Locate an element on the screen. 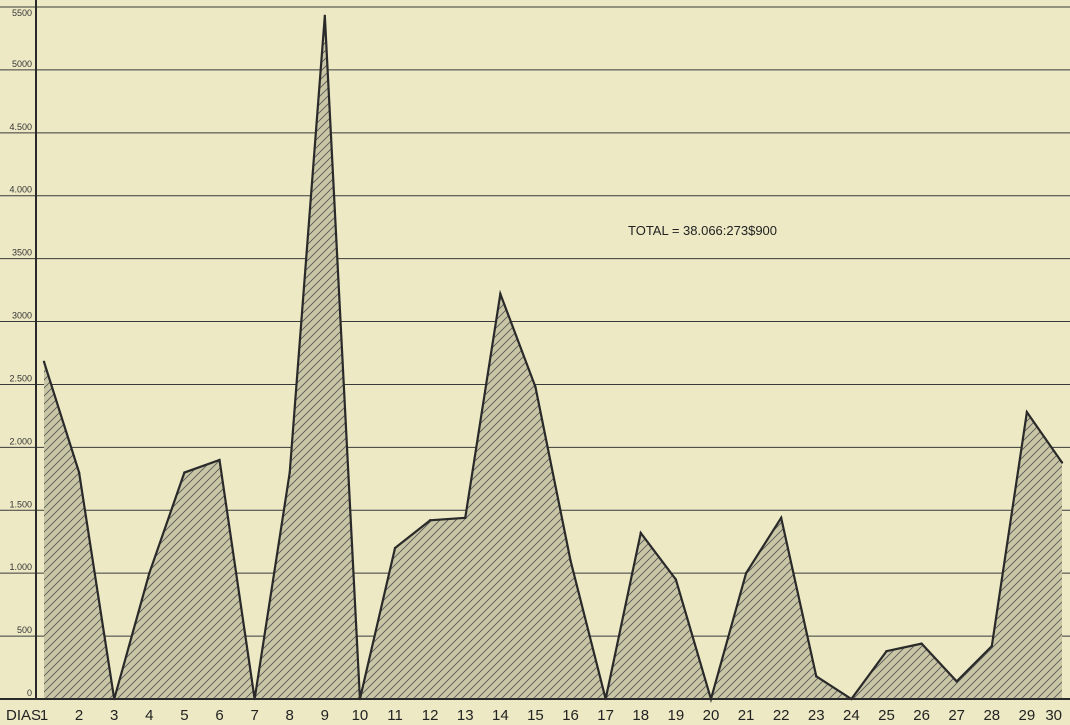 Image resolution: width=1070 pixels, height=725 pixels. x-tick-label: 7 is located at coordinates (254, 715).